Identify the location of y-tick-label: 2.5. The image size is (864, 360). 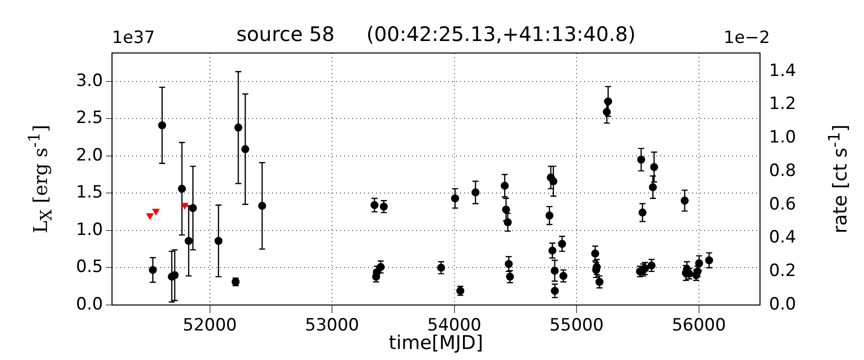
(89, 118).